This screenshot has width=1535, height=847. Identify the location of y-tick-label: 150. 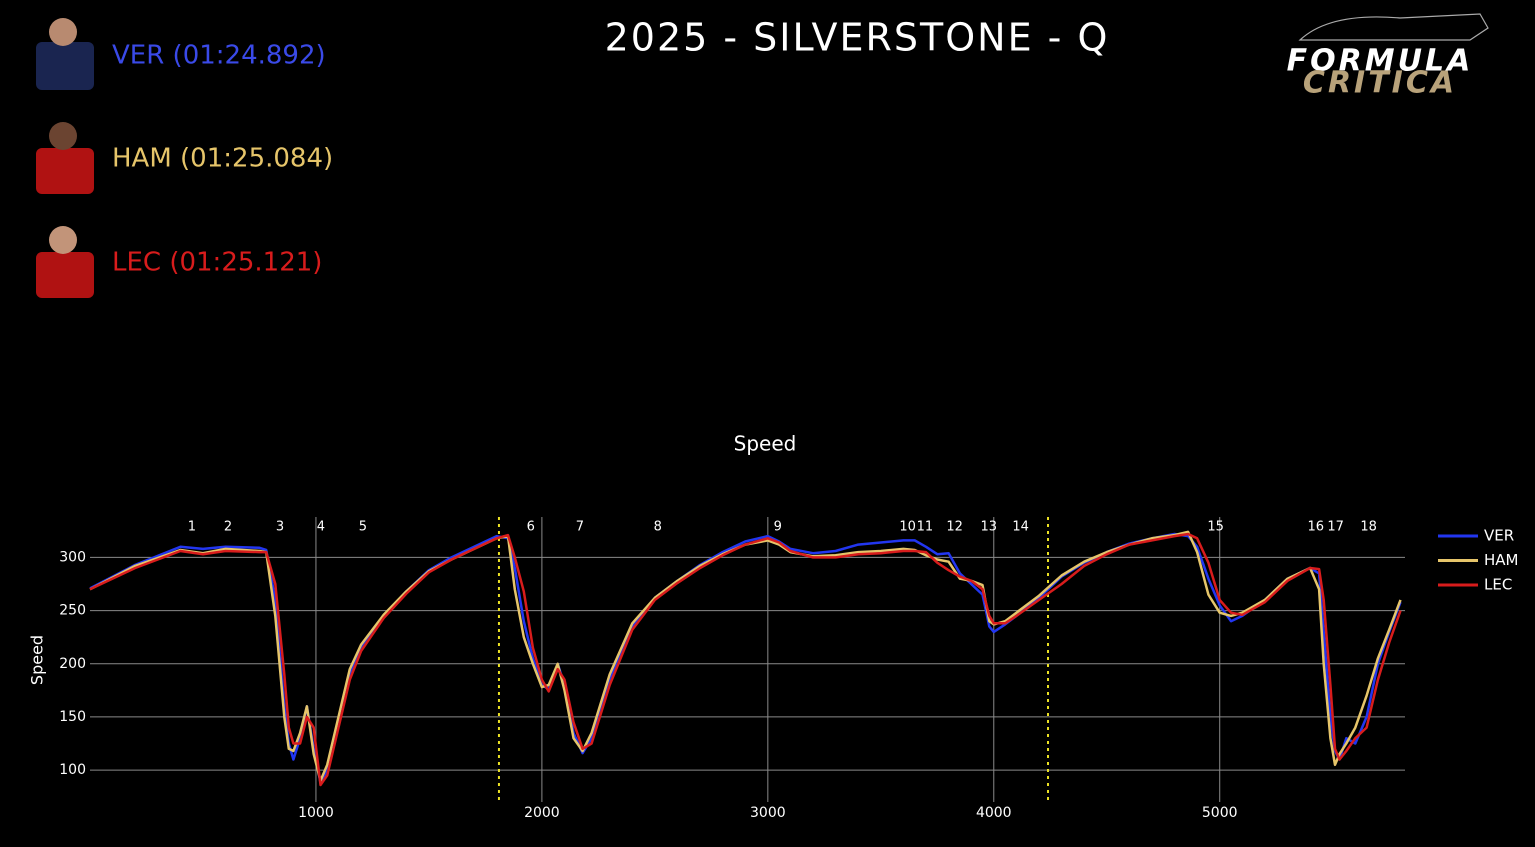
(72, 717).